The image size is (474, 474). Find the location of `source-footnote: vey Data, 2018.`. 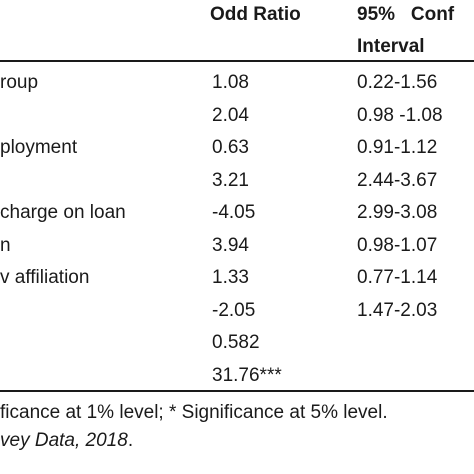

source-footnote: vey Data, 2018. is located at coordinates (66, 441).